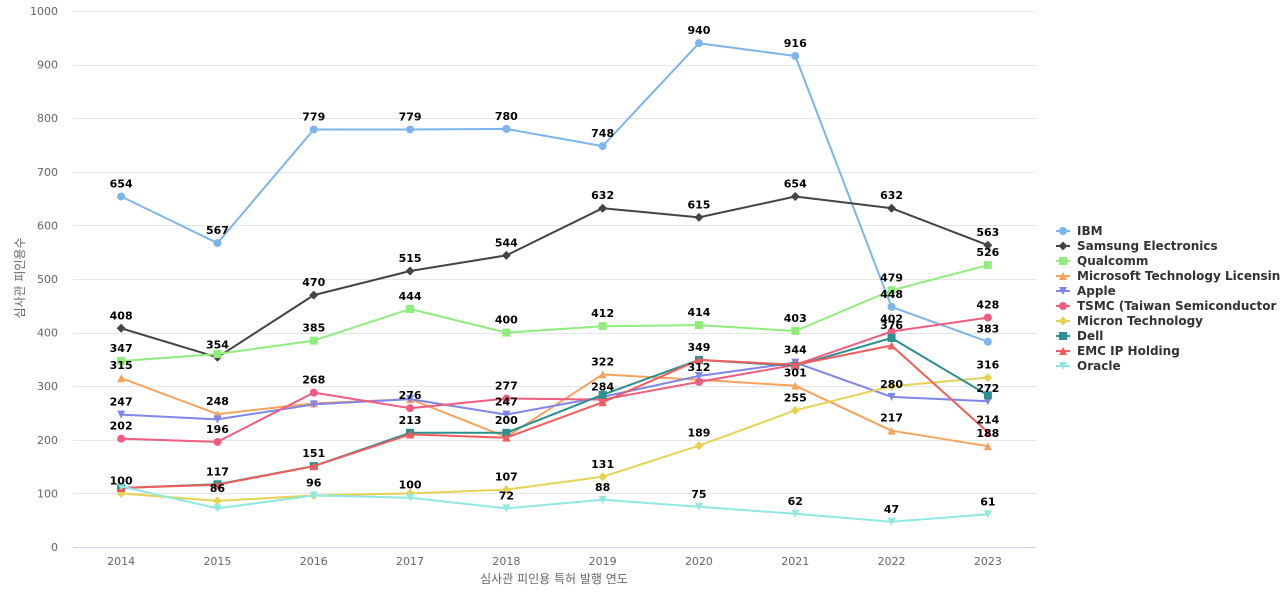  I want to click on legend-item: Oracle, so click(1088, 366).